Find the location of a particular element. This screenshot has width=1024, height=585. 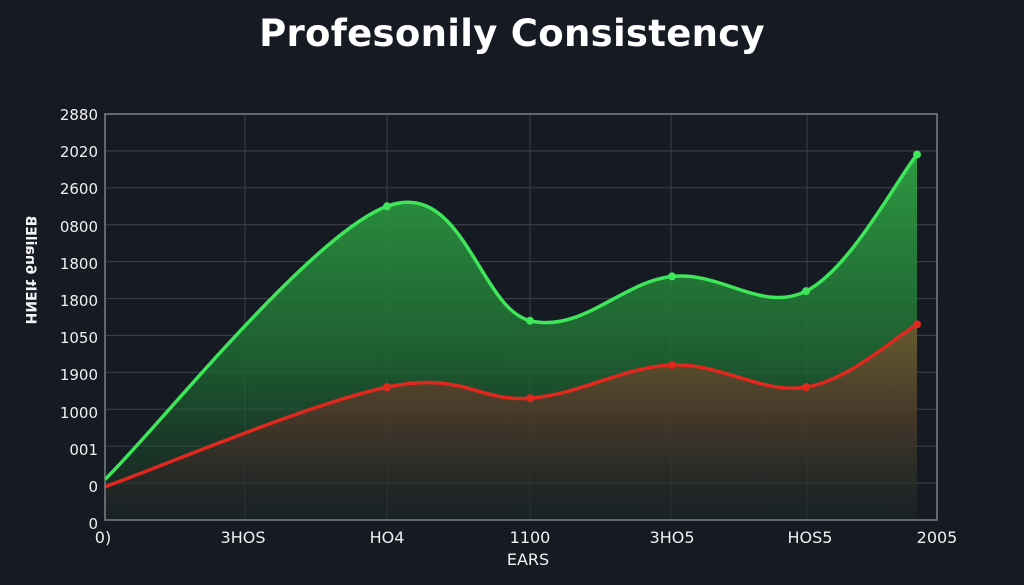

y-tick-label: 0800 is located at coordinates (78, 226).